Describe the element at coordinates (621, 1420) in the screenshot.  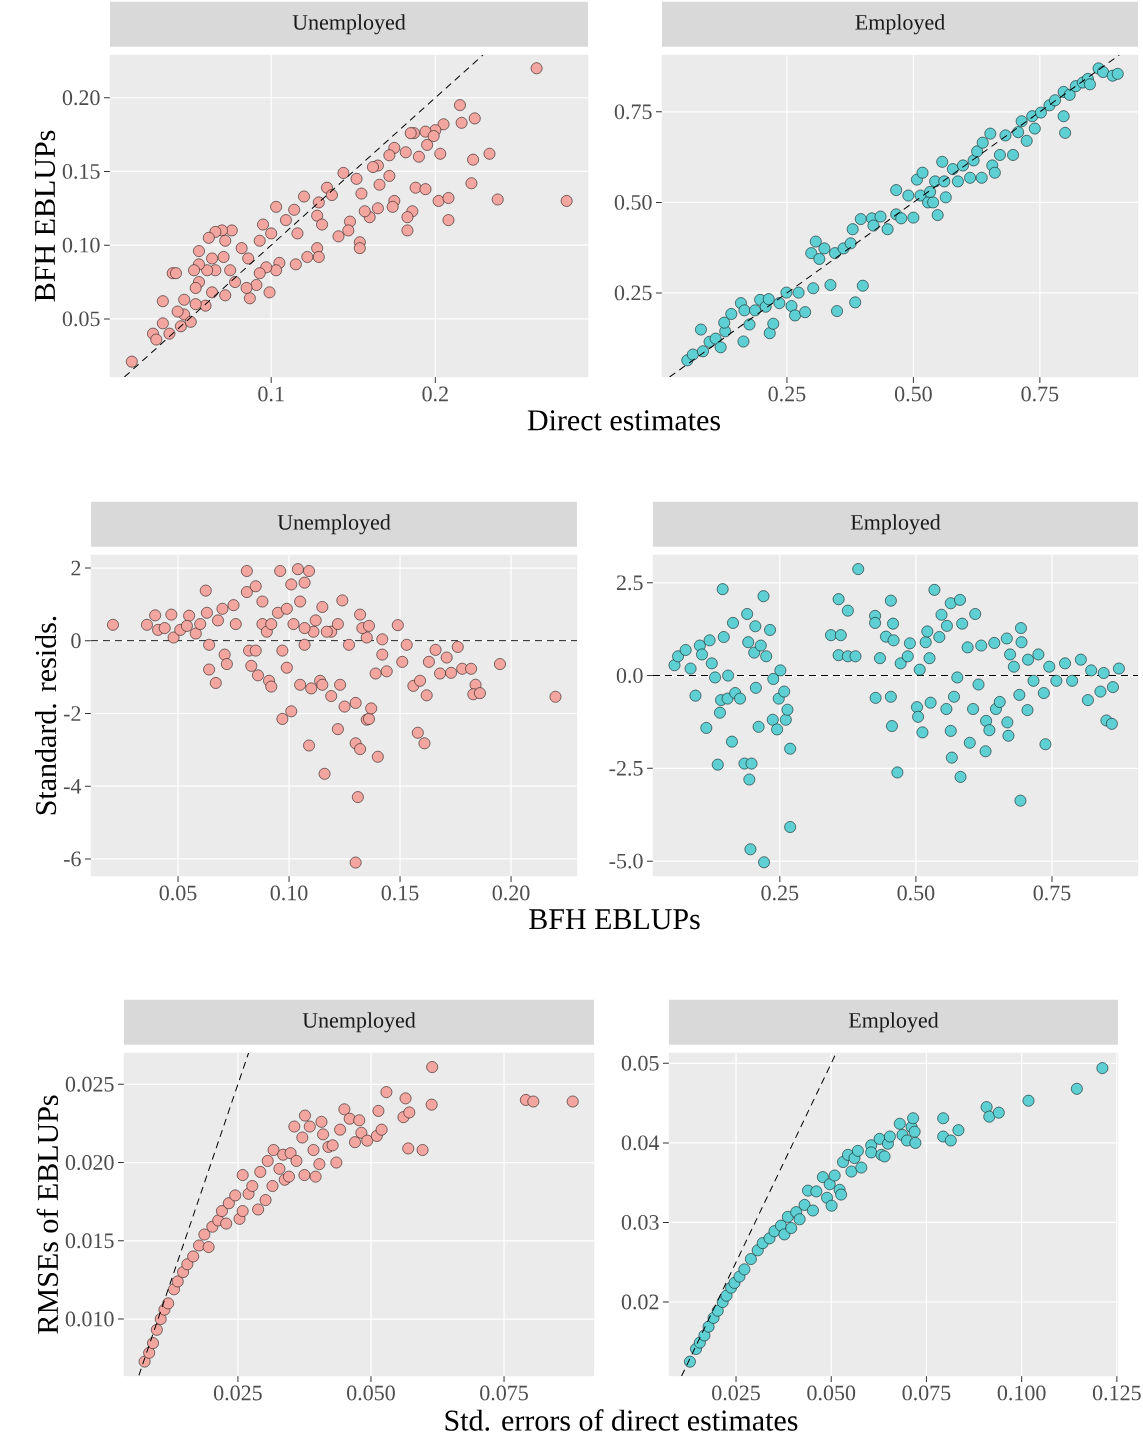
I see `x-axis-title: Std. errors of direct estimates` at that location.